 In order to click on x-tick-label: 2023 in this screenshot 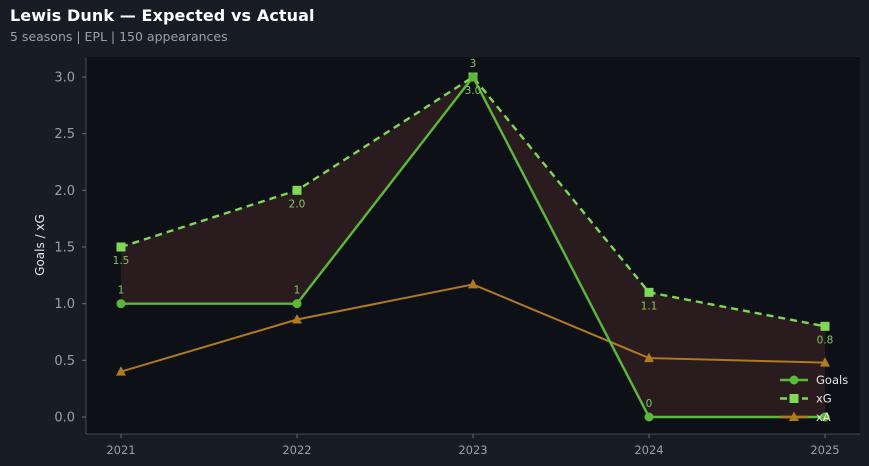, I will do `click(472, 450)`.